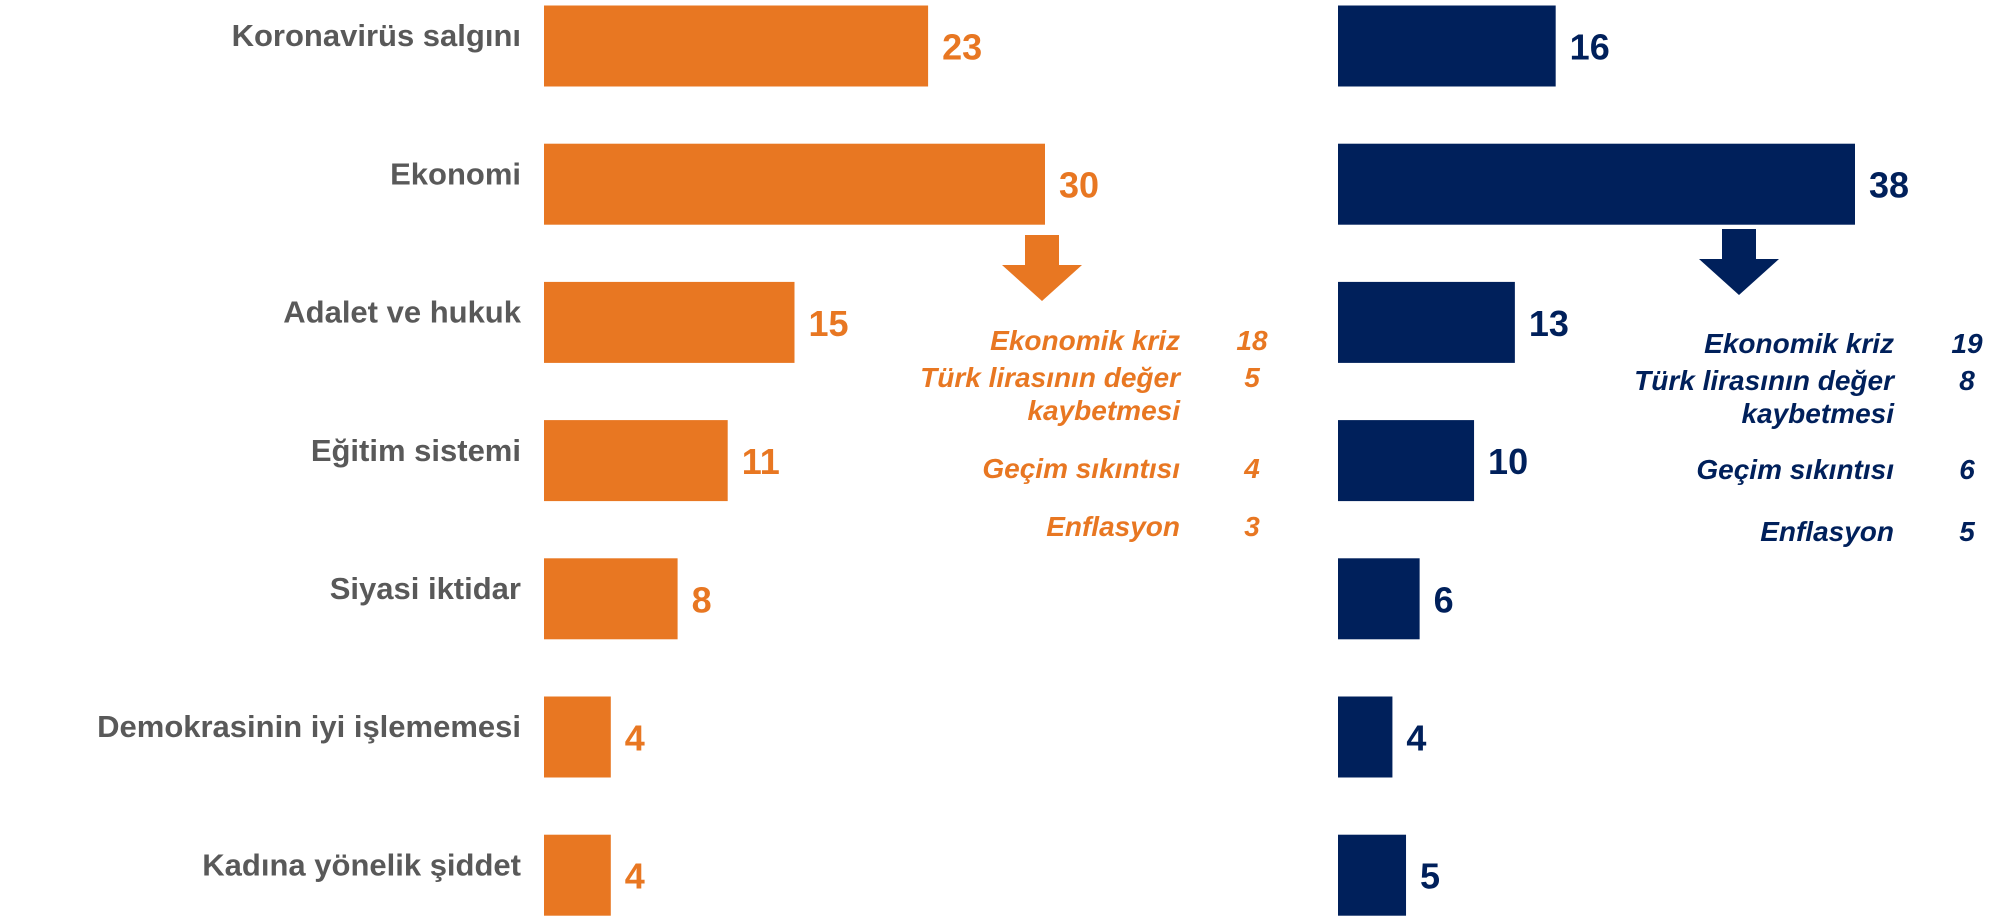  I want to click on category-label: Demokrasinin iyi işlememesi, so click(309, 726).